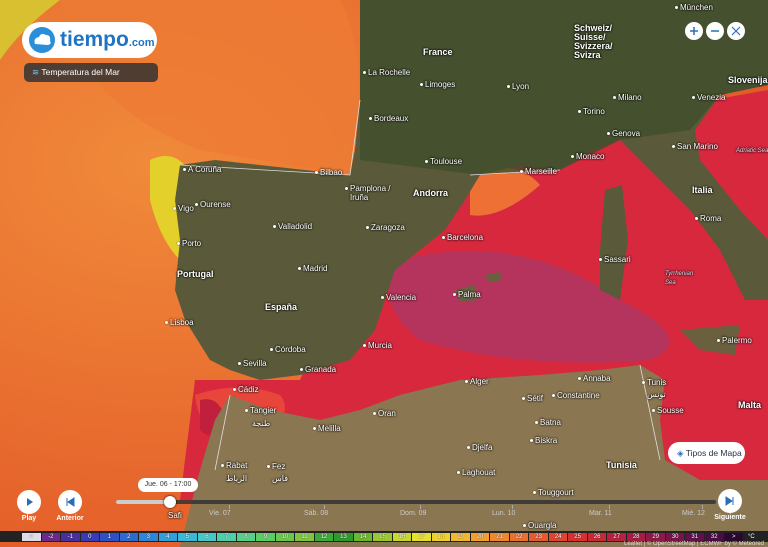  I want to click on city-label: La Rochelle, so click(389, 72).